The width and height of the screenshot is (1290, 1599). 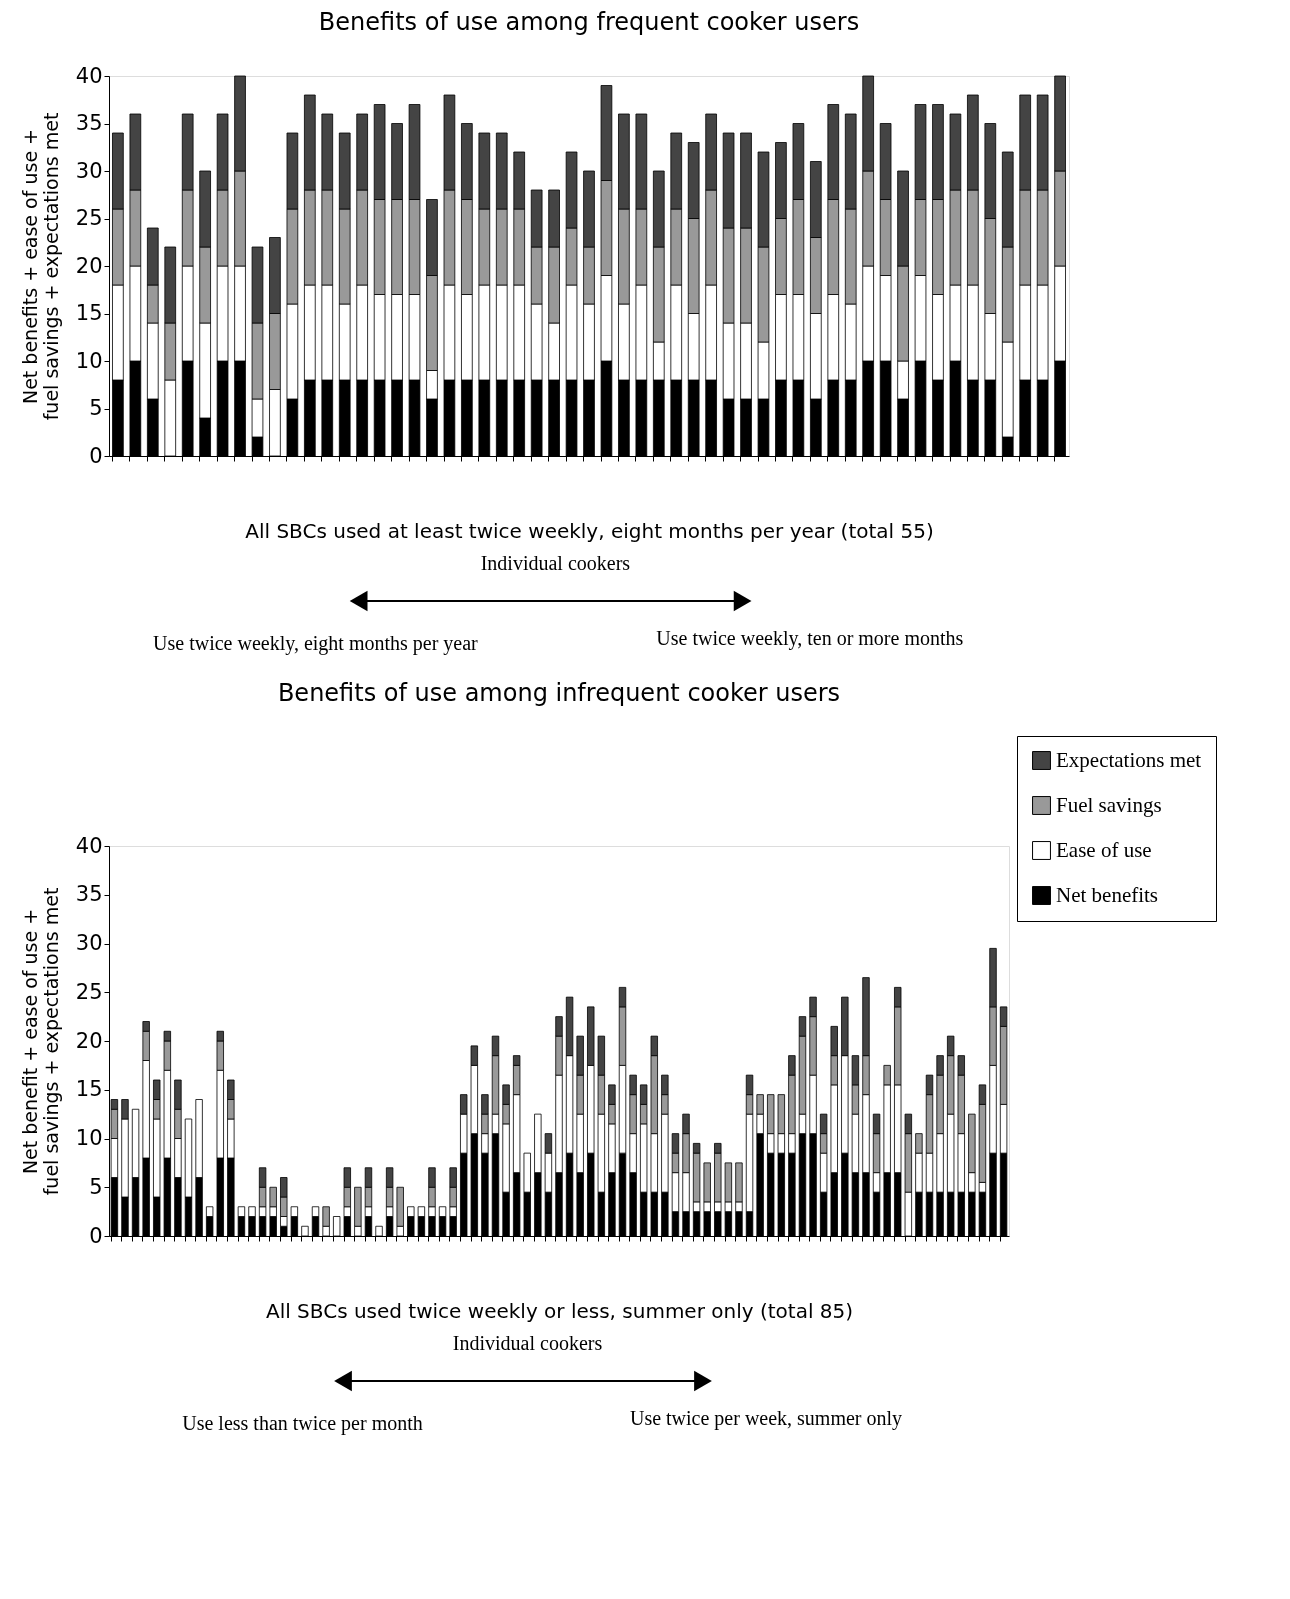 What do you see at coordinates (766, 1418) in the screenshot?
I see `text: Use twice per week, summer only` at bounding box center [766, 1418].